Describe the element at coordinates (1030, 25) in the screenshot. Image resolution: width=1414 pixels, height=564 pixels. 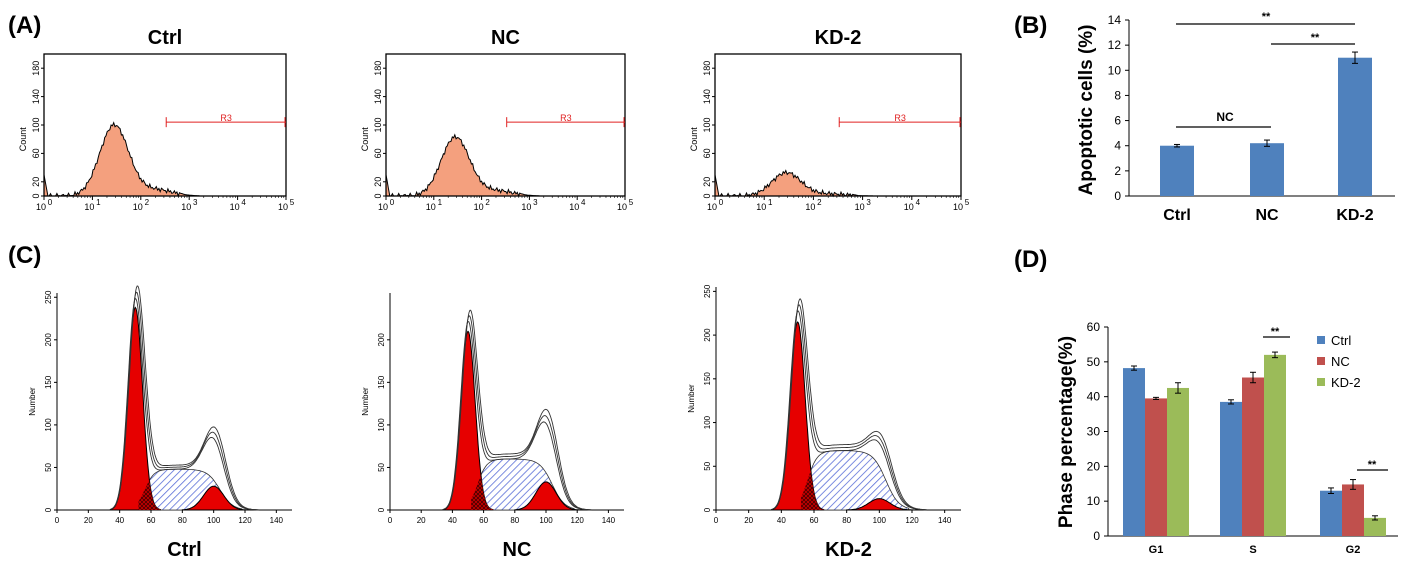
I see `panel-label-b: (B)` at that location.